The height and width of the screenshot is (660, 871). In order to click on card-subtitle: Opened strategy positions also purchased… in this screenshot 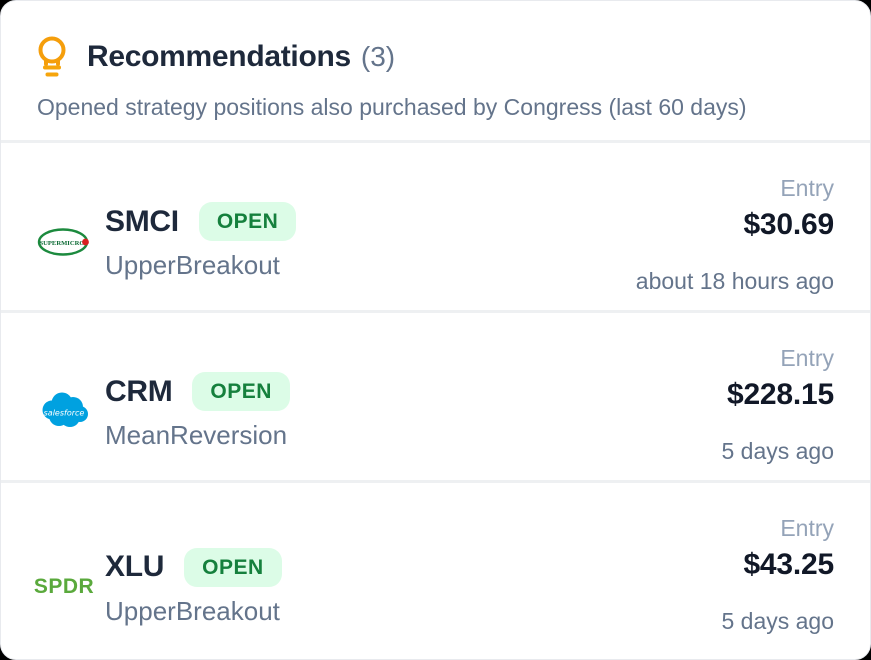, I will do `click(392, 107)`.